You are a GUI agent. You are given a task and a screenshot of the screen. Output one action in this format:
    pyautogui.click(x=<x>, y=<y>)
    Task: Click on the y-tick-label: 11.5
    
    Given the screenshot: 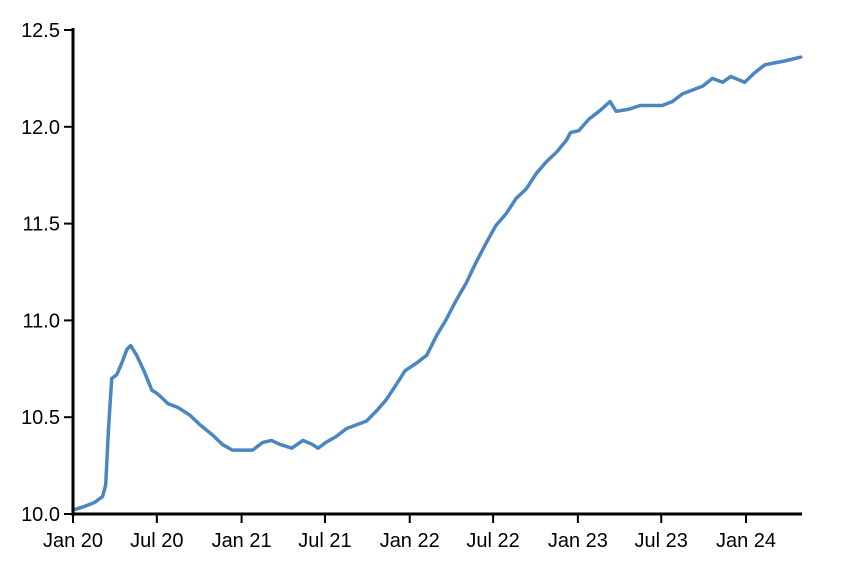 What is the action you would take?
    pyautogui.click(x=41, y=225)
    